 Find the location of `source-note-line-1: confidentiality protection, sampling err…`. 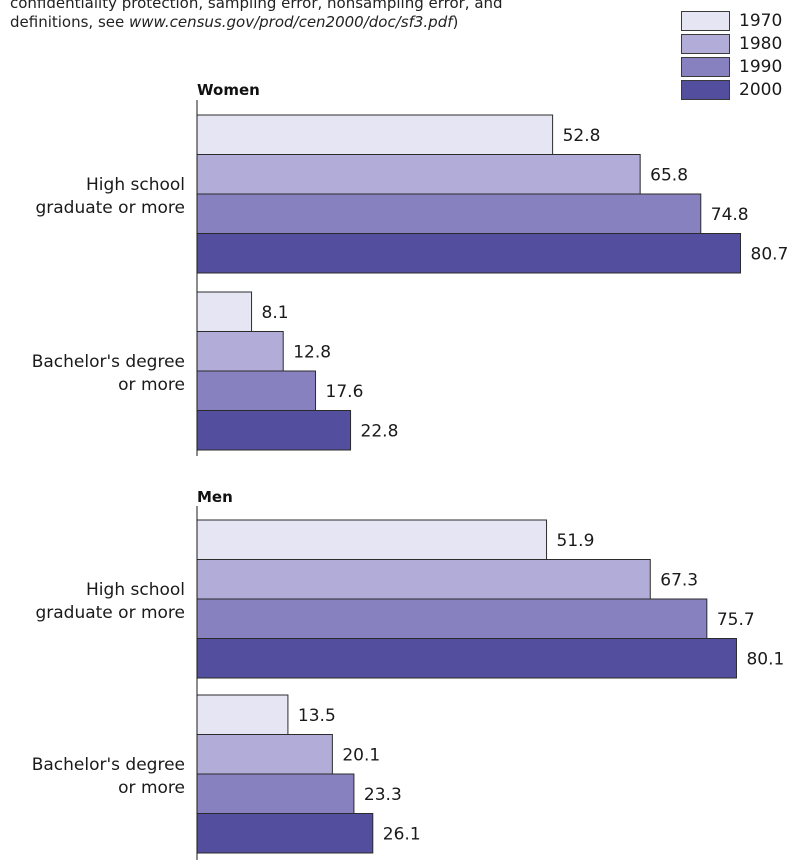

source-note-line-1: confidentiality protection, sampling err… is located at coordinates (256, 6).